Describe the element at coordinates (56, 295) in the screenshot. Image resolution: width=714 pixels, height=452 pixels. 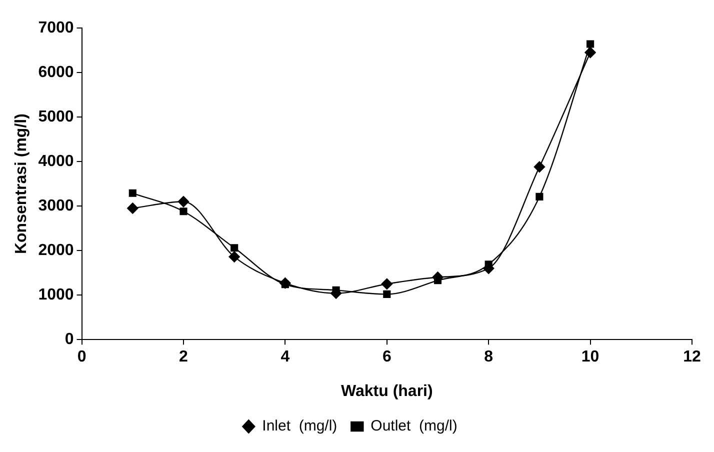
I see `y-tick-label: 1000` at that location.